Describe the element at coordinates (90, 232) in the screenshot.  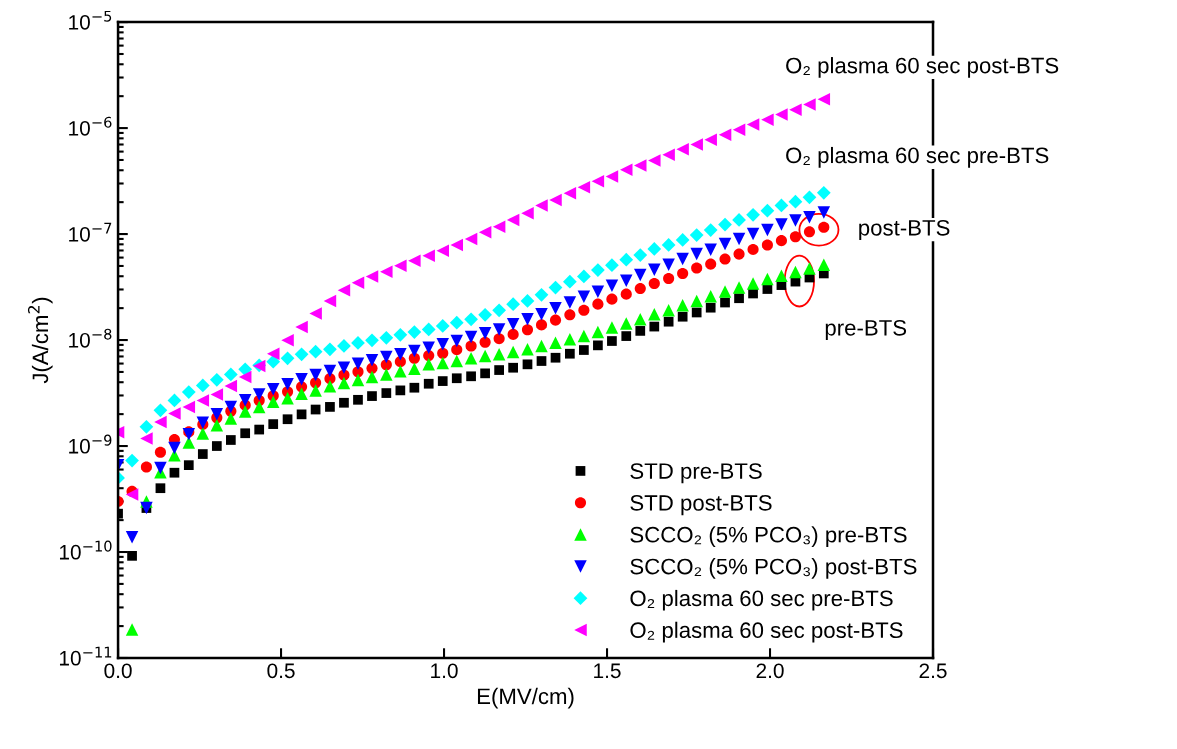
I see `y-tick-label: 10$^{−7}$` at that location.